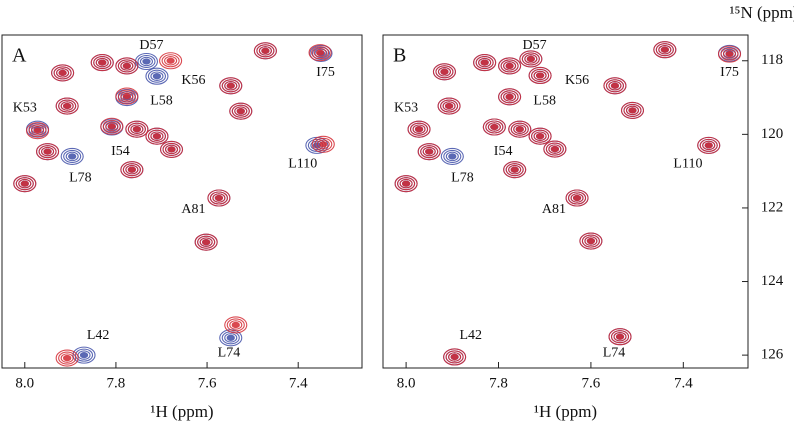 This screenshot has height=428, width=794. Describe the element at coordinates (729, 72) in the screenshot. I see `peak-label: I75` at that location.